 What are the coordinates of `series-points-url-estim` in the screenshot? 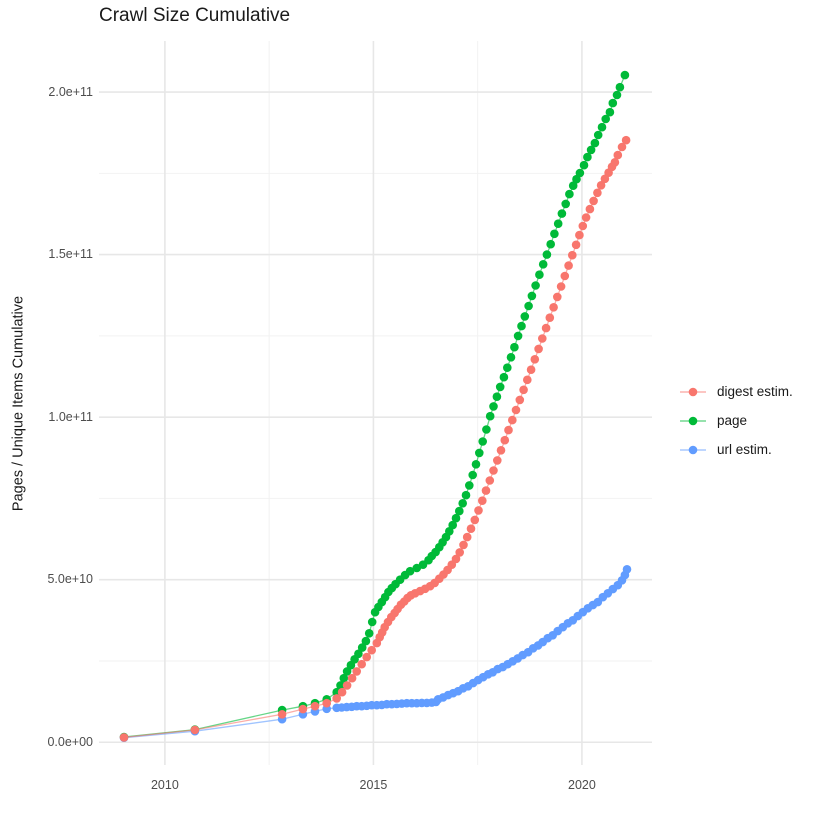 It's located at (375, 653).